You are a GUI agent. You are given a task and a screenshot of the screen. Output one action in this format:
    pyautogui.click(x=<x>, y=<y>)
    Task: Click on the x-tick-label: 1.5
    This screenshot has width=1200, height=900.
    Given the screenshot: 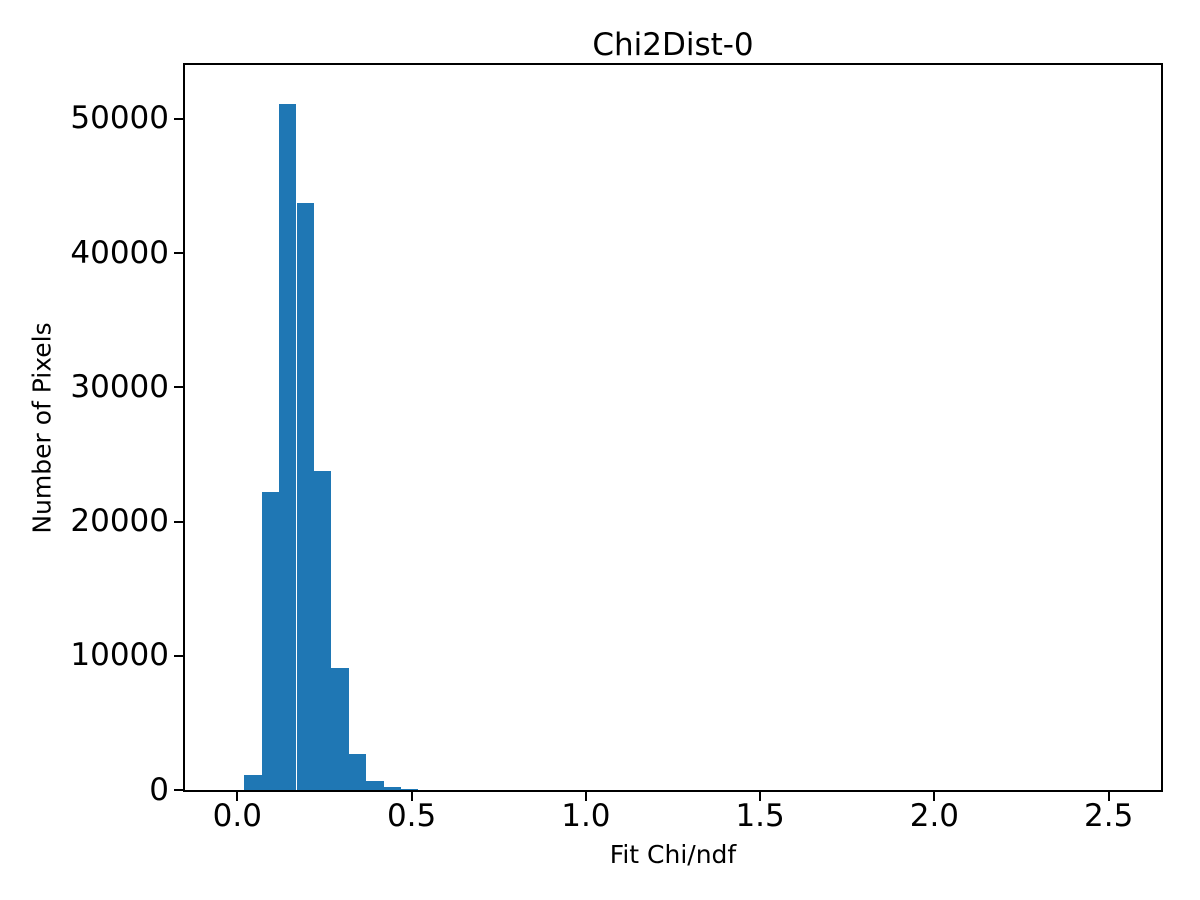 What is the action you would take?
    pyautogui.click(x=760, y=816)
    